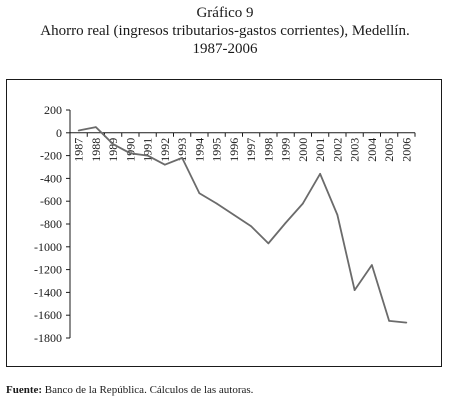 Image resolution: width=450 pixels, height=401 pixels. I want to click on x-tick-label: 2005, so click(389, 150).